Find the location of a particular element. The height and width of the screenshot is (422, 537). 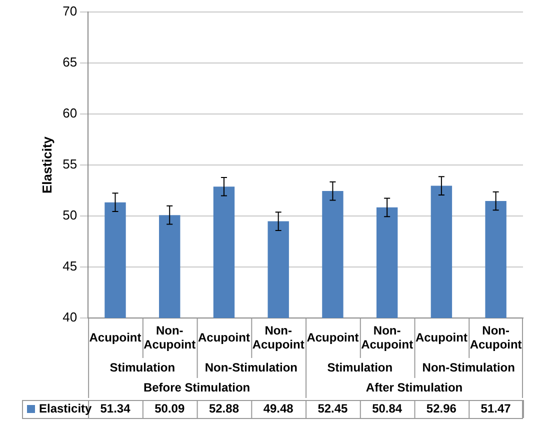

data-label: 52.96 is located at coordinates (441, 408).